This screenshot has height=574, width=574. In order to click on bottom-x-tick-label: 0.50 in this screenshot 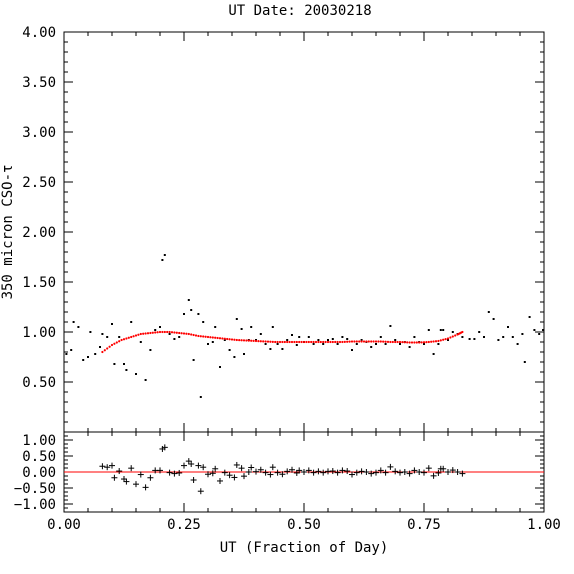, I will do `click(304, 525)`.